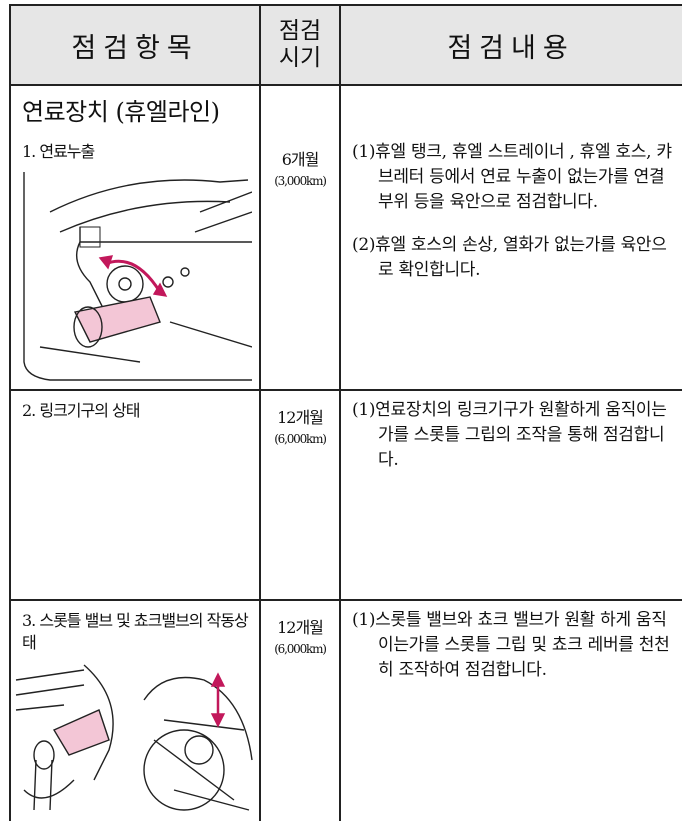 This screenshot has height=821, width=682. Describe the element at coordinates (300, 58) in the screenshot. I see `header-period-line: 시기` at that location.